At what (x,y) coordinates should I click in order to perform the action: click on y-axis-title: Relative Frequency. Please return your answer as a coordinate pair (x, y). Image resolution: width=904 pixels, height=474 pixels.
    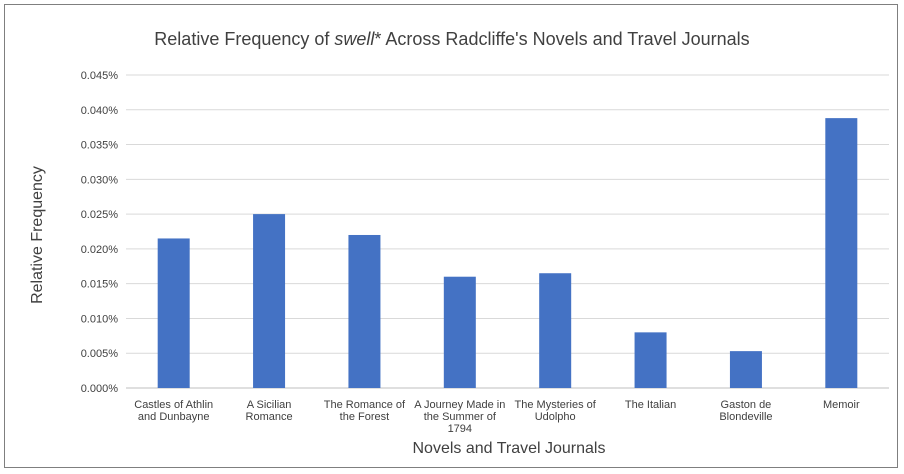
    Looking at the image, I should click on (37, 235).